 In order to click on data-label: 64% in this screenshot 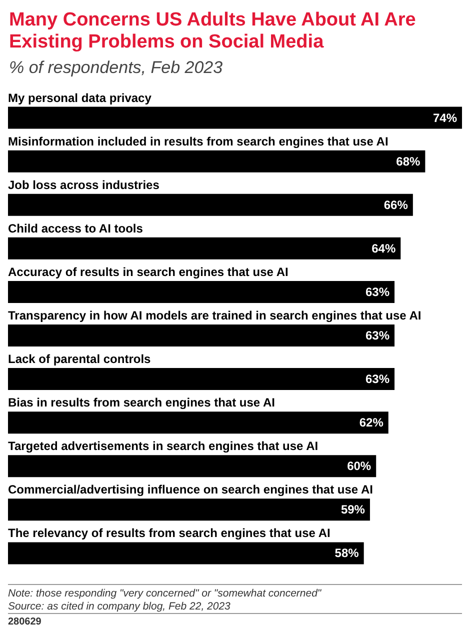, I will do `click(384, 248)`.